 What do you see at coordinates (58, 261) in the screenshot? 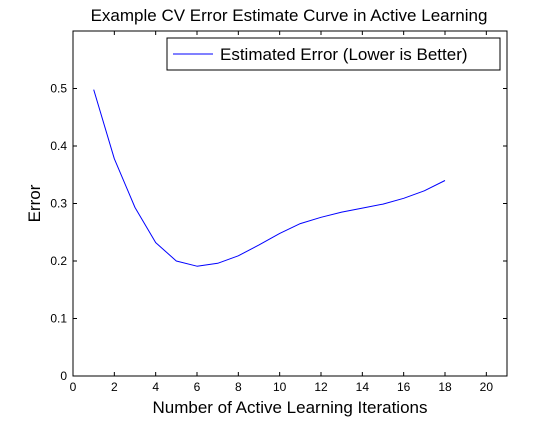
I see `y-tick-label: 0.2` at bounding box center [58, 261].